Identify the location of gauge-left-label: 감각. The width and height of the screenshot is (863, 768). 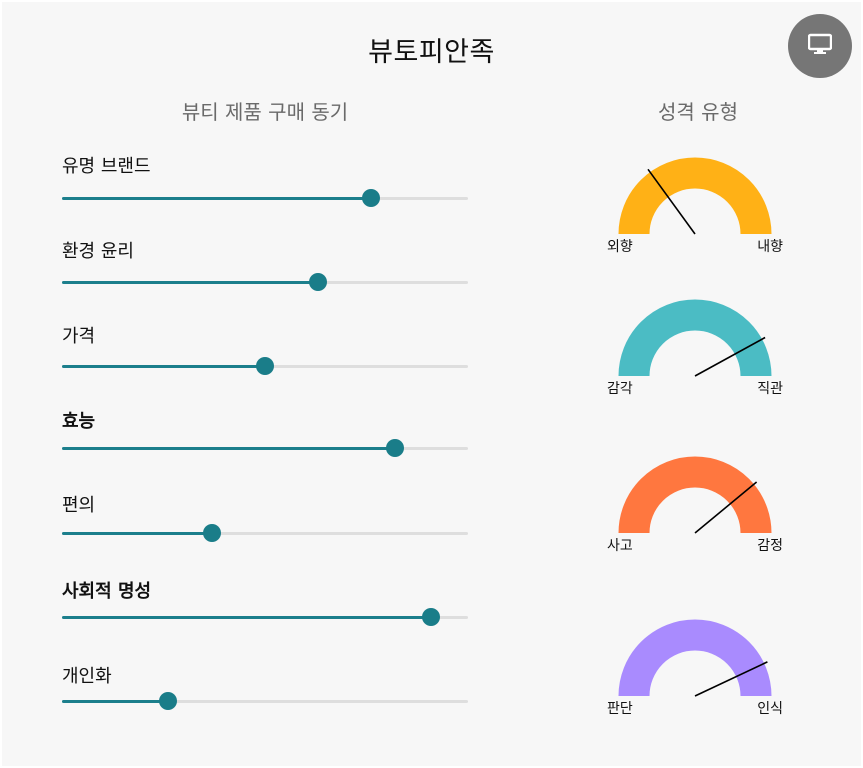
(620, 389).